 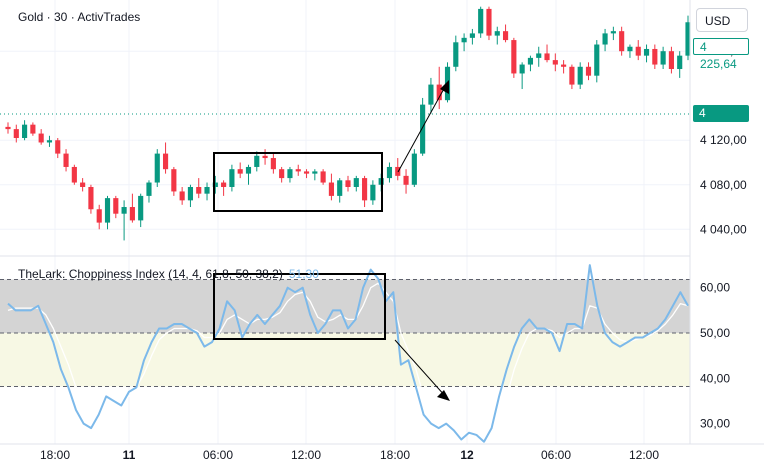 What do you see at coordinates (423, 126) in the screenshot?
I see `breakout-arrow-up` at bounding box center [423, 126].